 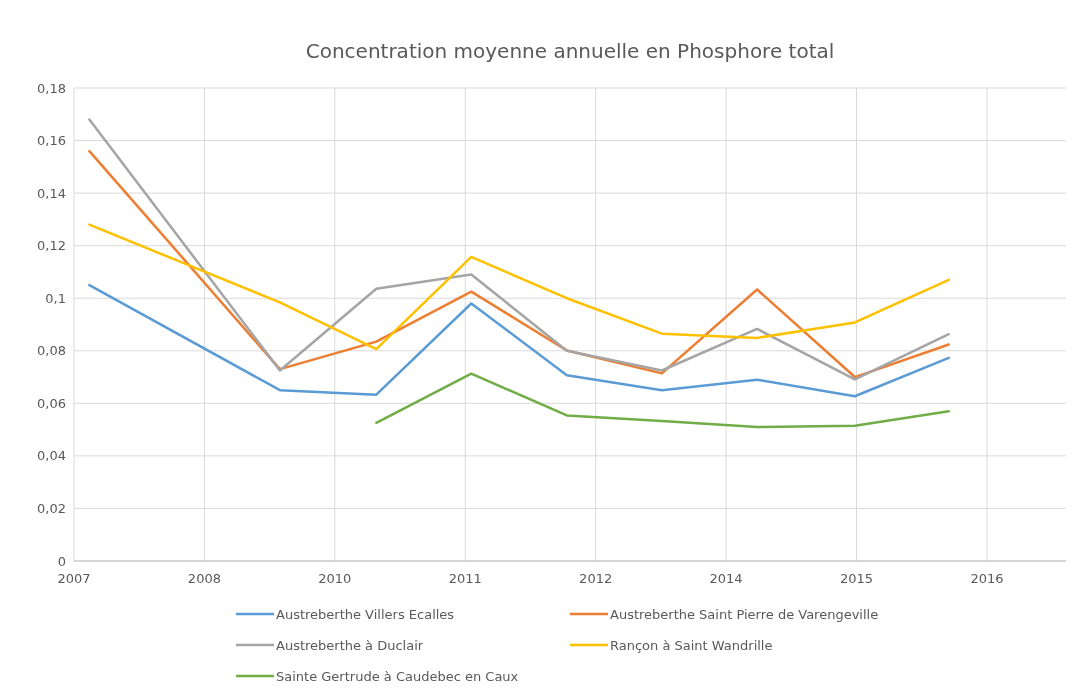 What do you see at coordinates (335, 578) in the screenshot?
I see `x-tick-label: 2010` at bounding box center [335, 578].